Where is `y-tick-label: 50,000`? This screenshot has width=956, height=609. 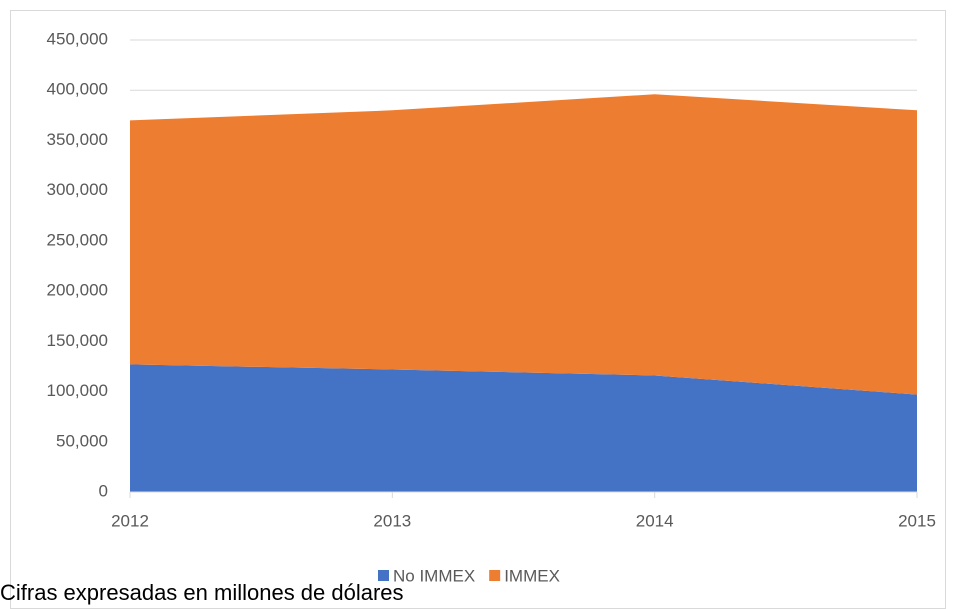 y-tick-label: 50,000 is located at coordinates (82, 440).